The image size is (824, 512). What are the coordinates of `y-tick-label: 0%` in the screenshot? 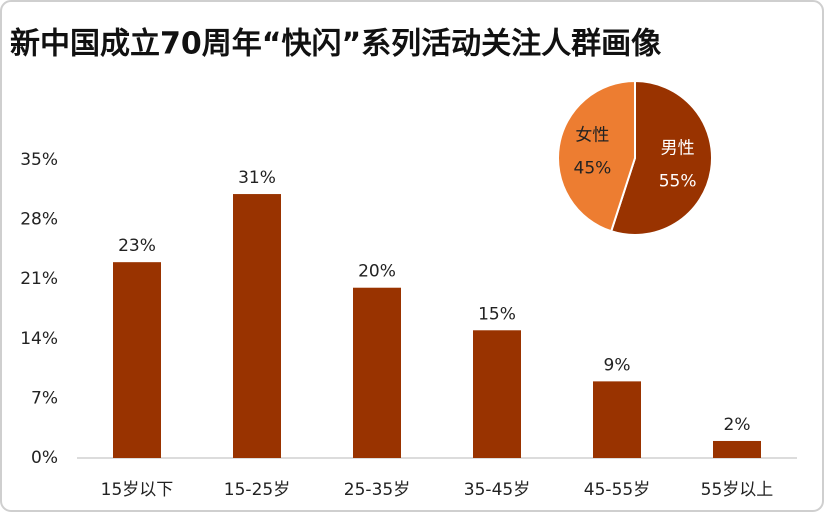 It's located at (44, 458).